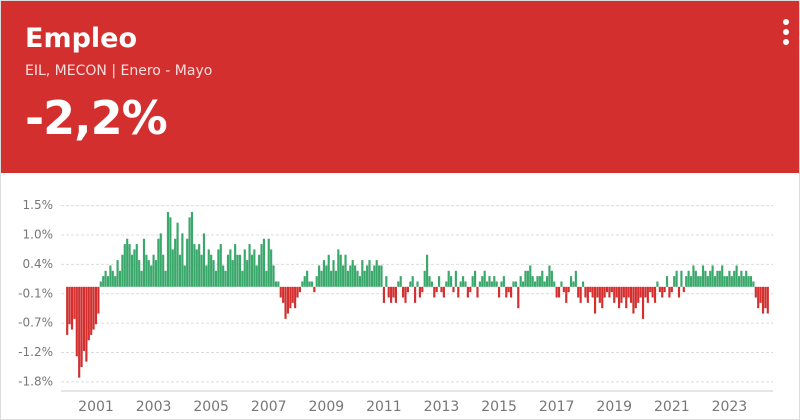  Describe the element at coordinates (96, 407) in the screenshot. I see `x-tick-label: 2001` at that location.